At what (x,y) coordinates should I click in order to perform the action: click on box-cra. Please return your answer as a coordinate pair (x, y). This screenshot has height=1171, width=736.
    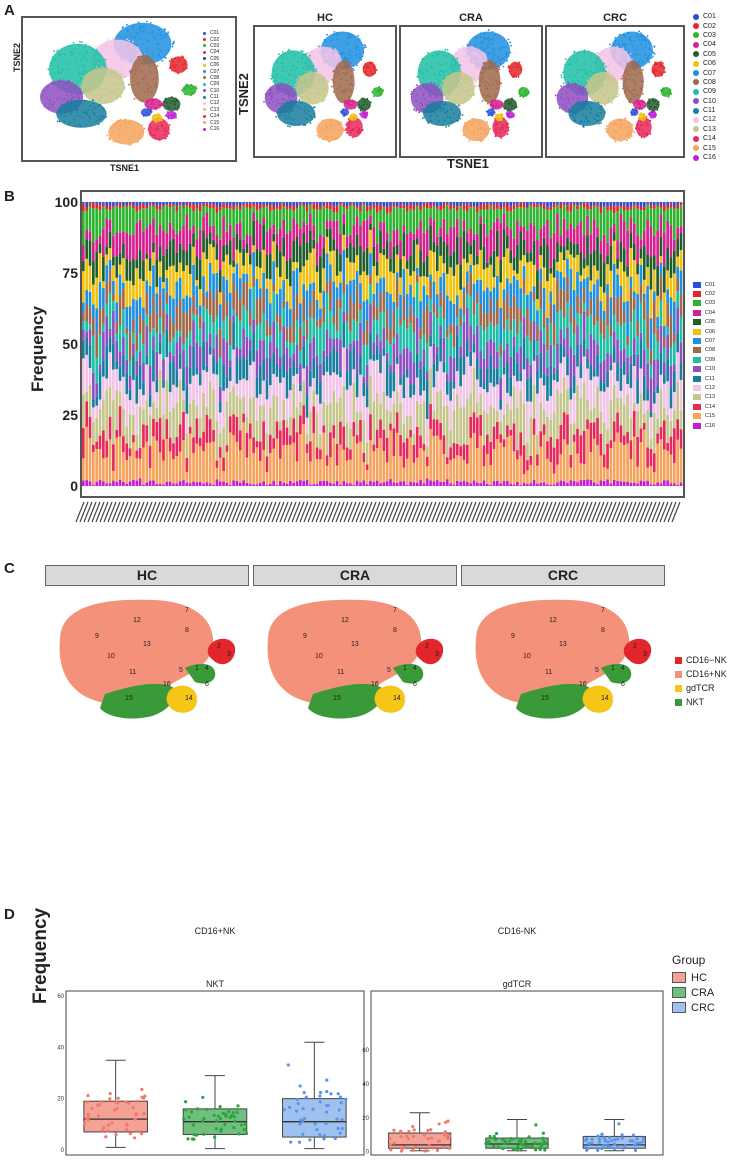
    Looking at the image, I should click on (516, 1135).